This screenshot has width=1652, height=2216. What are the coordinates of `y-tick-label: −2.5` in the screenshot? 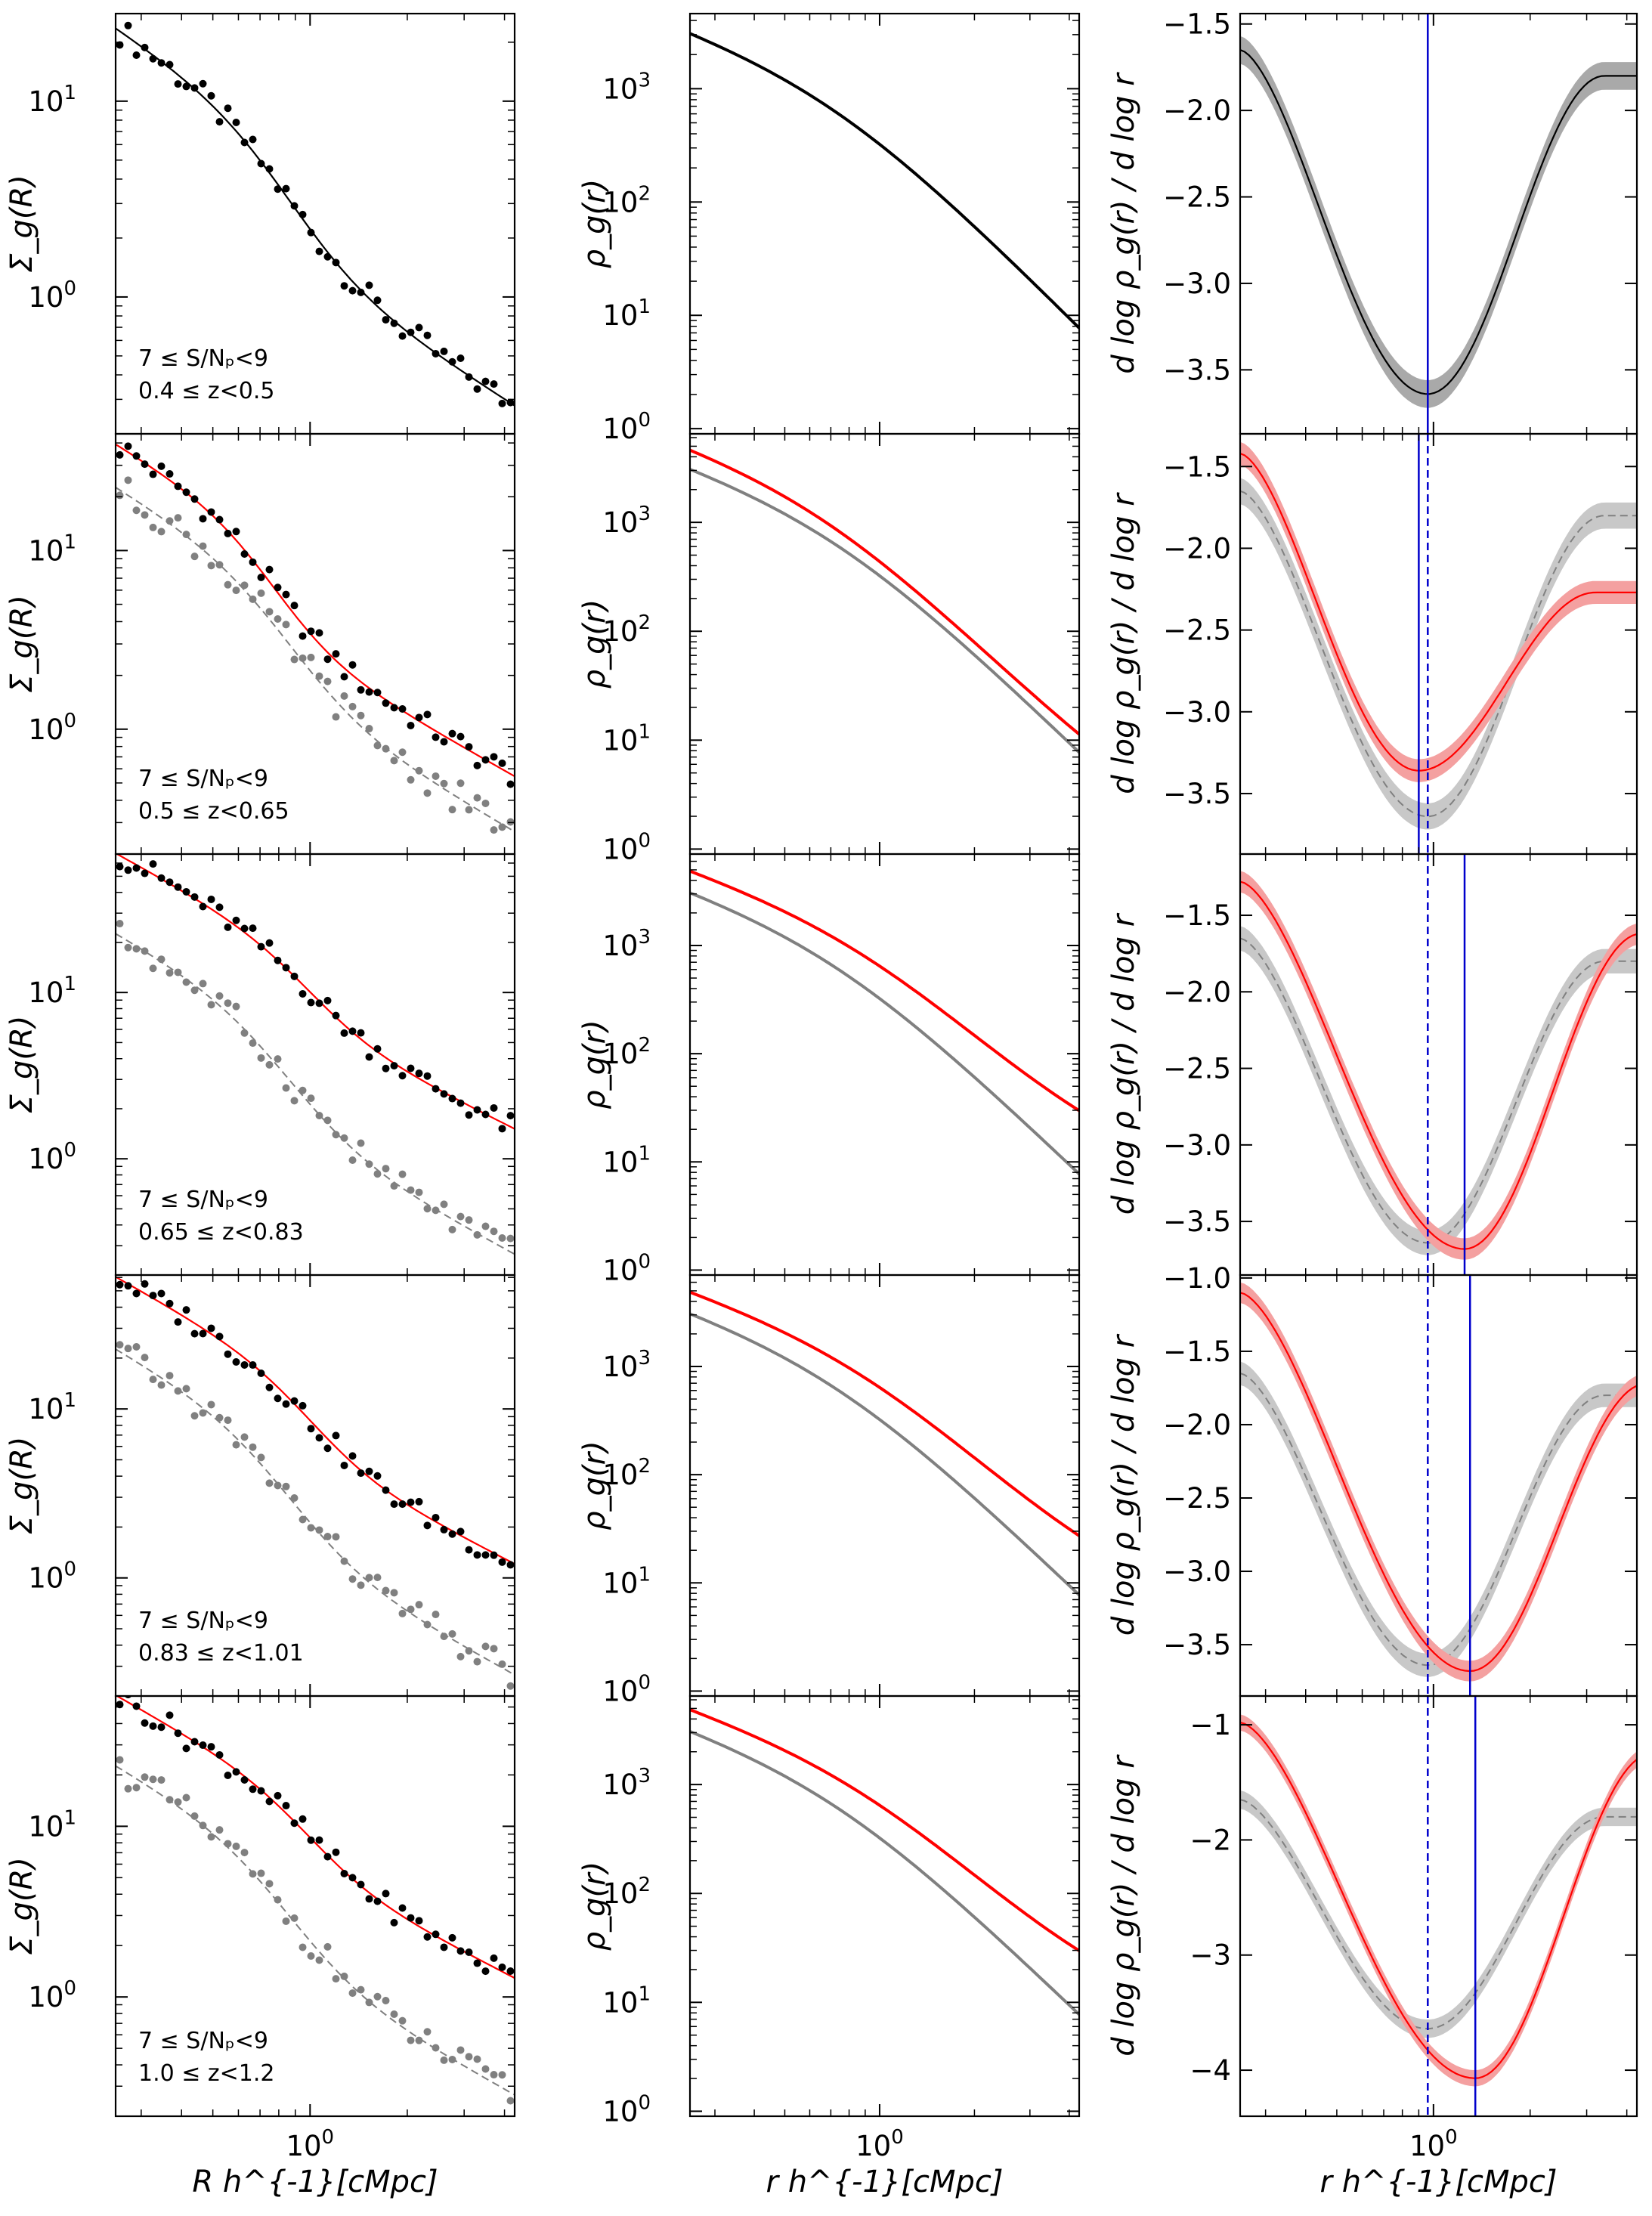 It's located at (1197, 630).